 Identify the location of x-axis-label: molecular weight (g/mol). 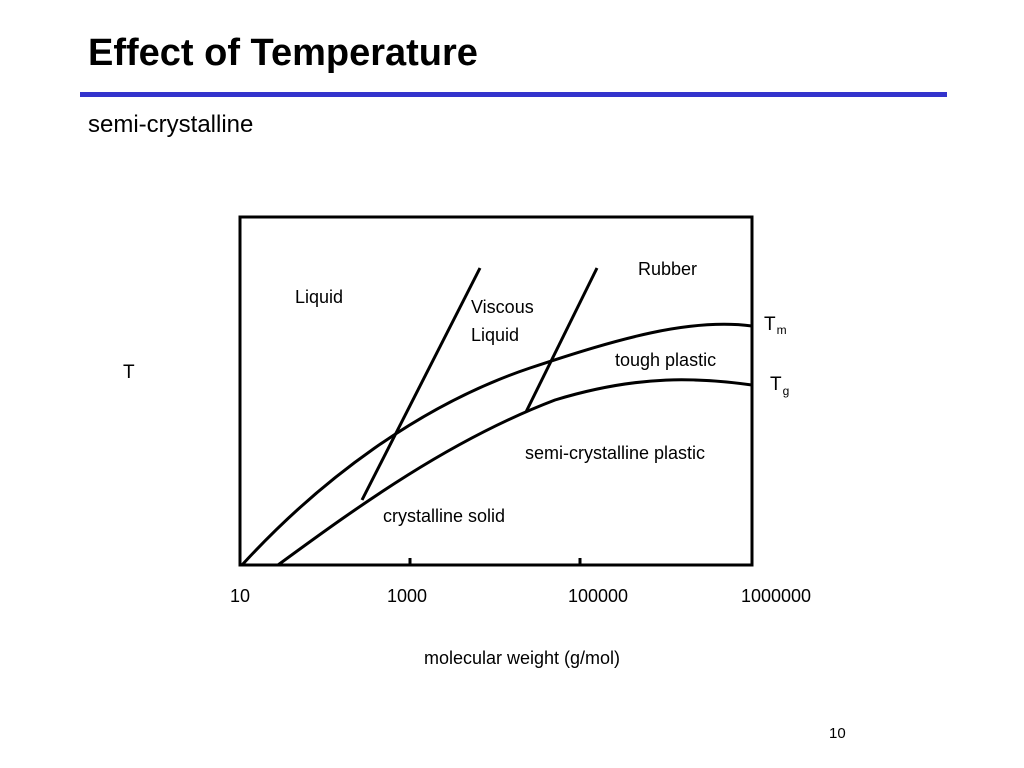
(522, 658).